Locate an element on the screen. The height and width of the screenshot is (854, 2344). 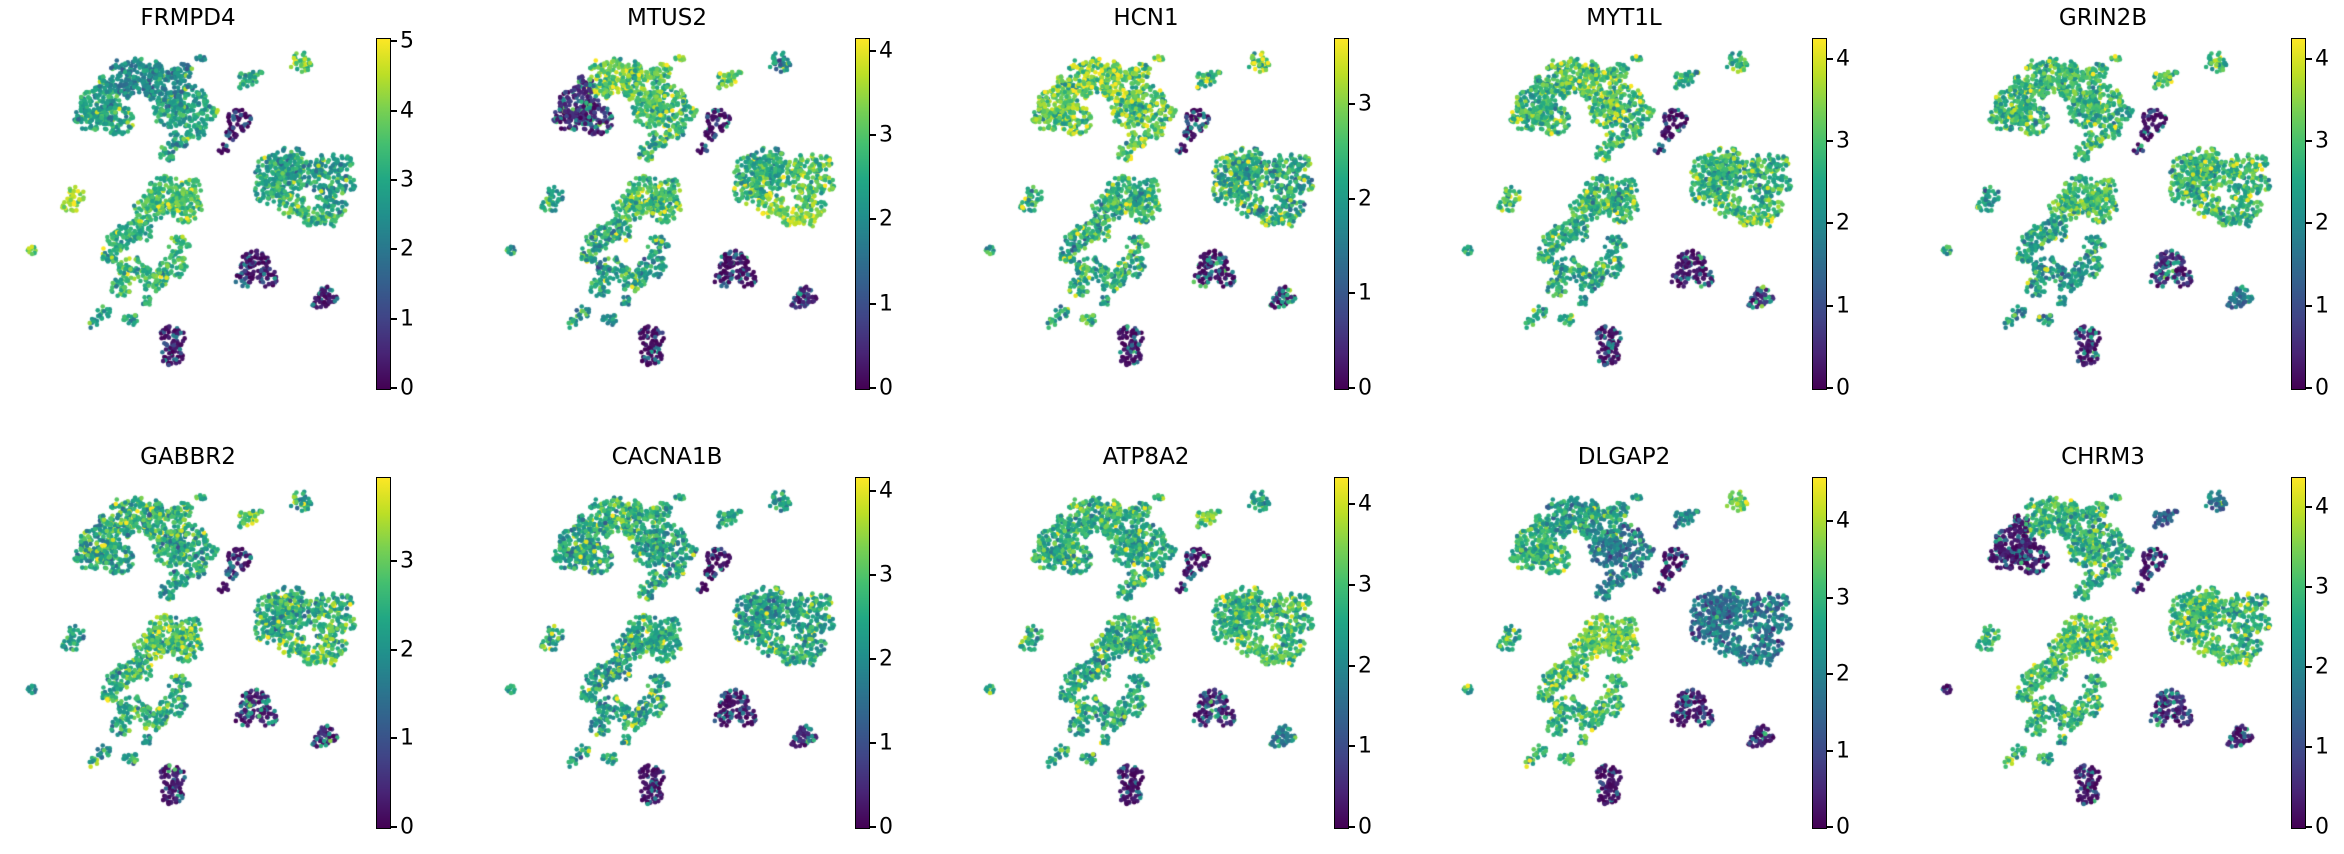
umap-panel-GRIN2B: GRIN2B 0 1 2 3 4 is located at coordinates (2109, 213).